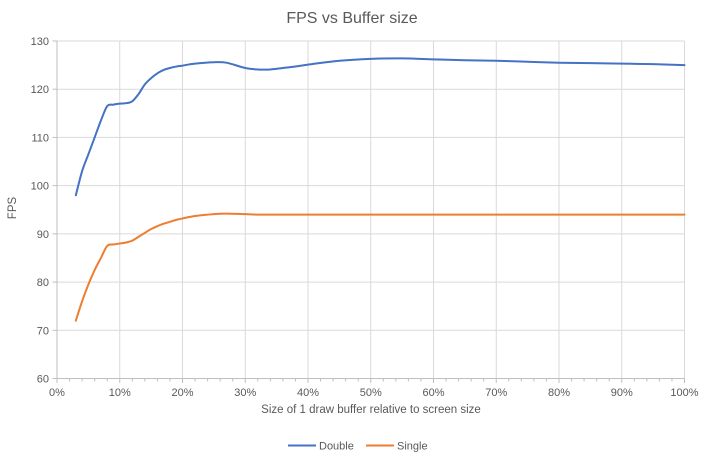 This screenshot has width=710, height=466. I want to click on legend-label: Double, so click(336, 447).